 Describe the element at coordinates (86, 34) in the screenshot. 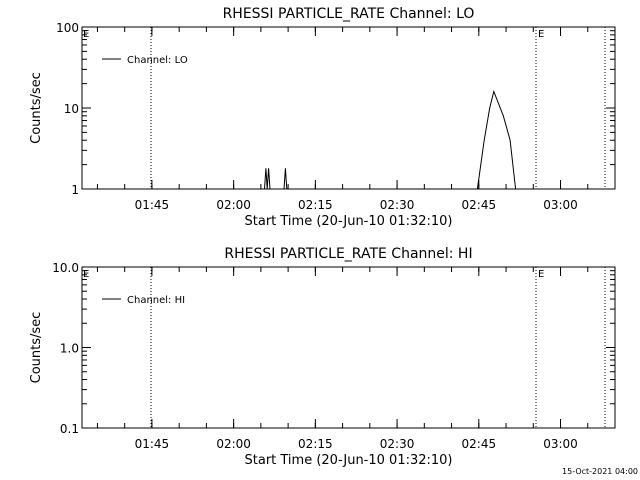

I see `p1-corner-label: E` at that location.